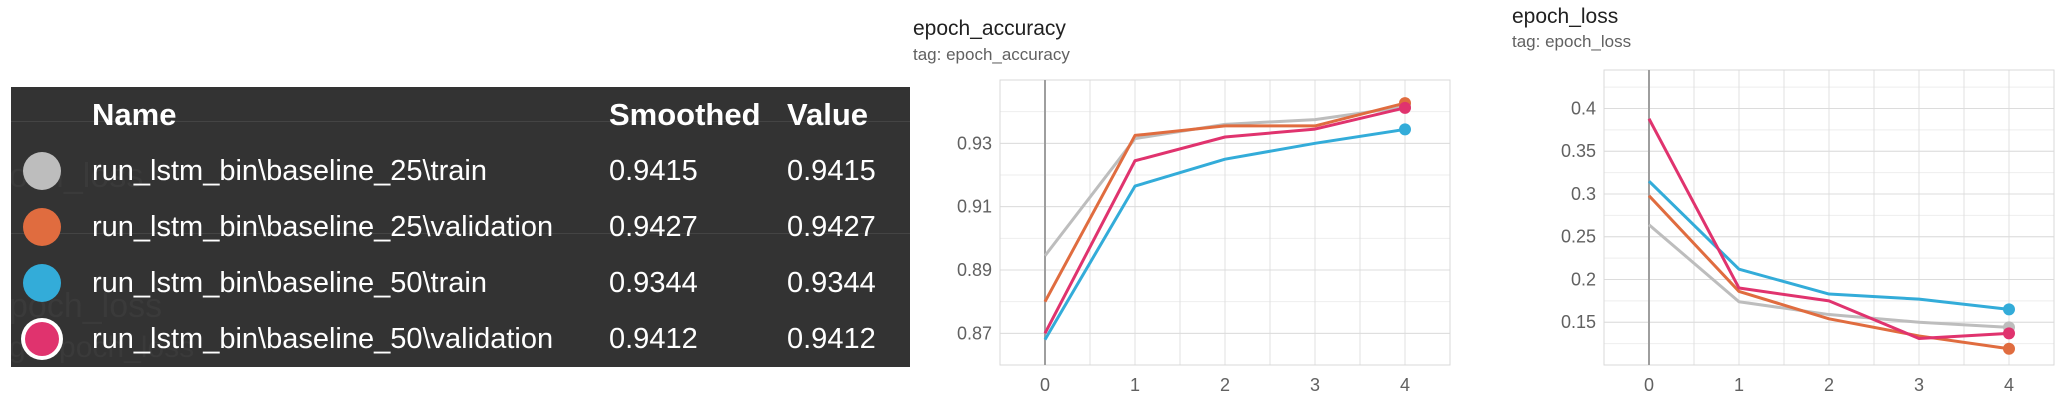  Describe the element at coordinates (289, 283) in the screenshot. I see `row-name: run_lstm_bin\baseline_50\train` at that location.